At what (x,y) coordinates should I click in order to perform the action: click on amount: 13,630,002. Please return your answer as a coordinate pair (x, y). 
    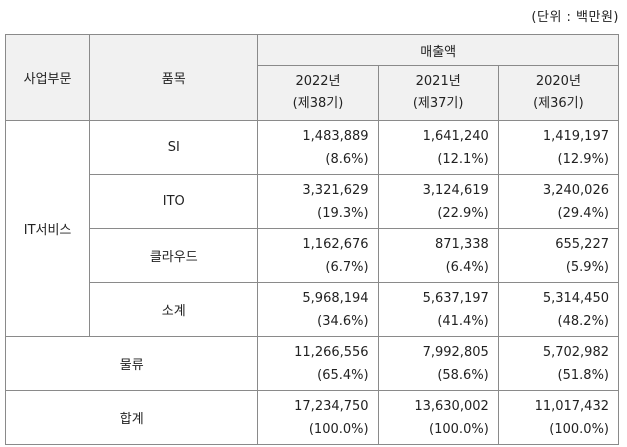
    Looking at the image, I should click on (451, 406).